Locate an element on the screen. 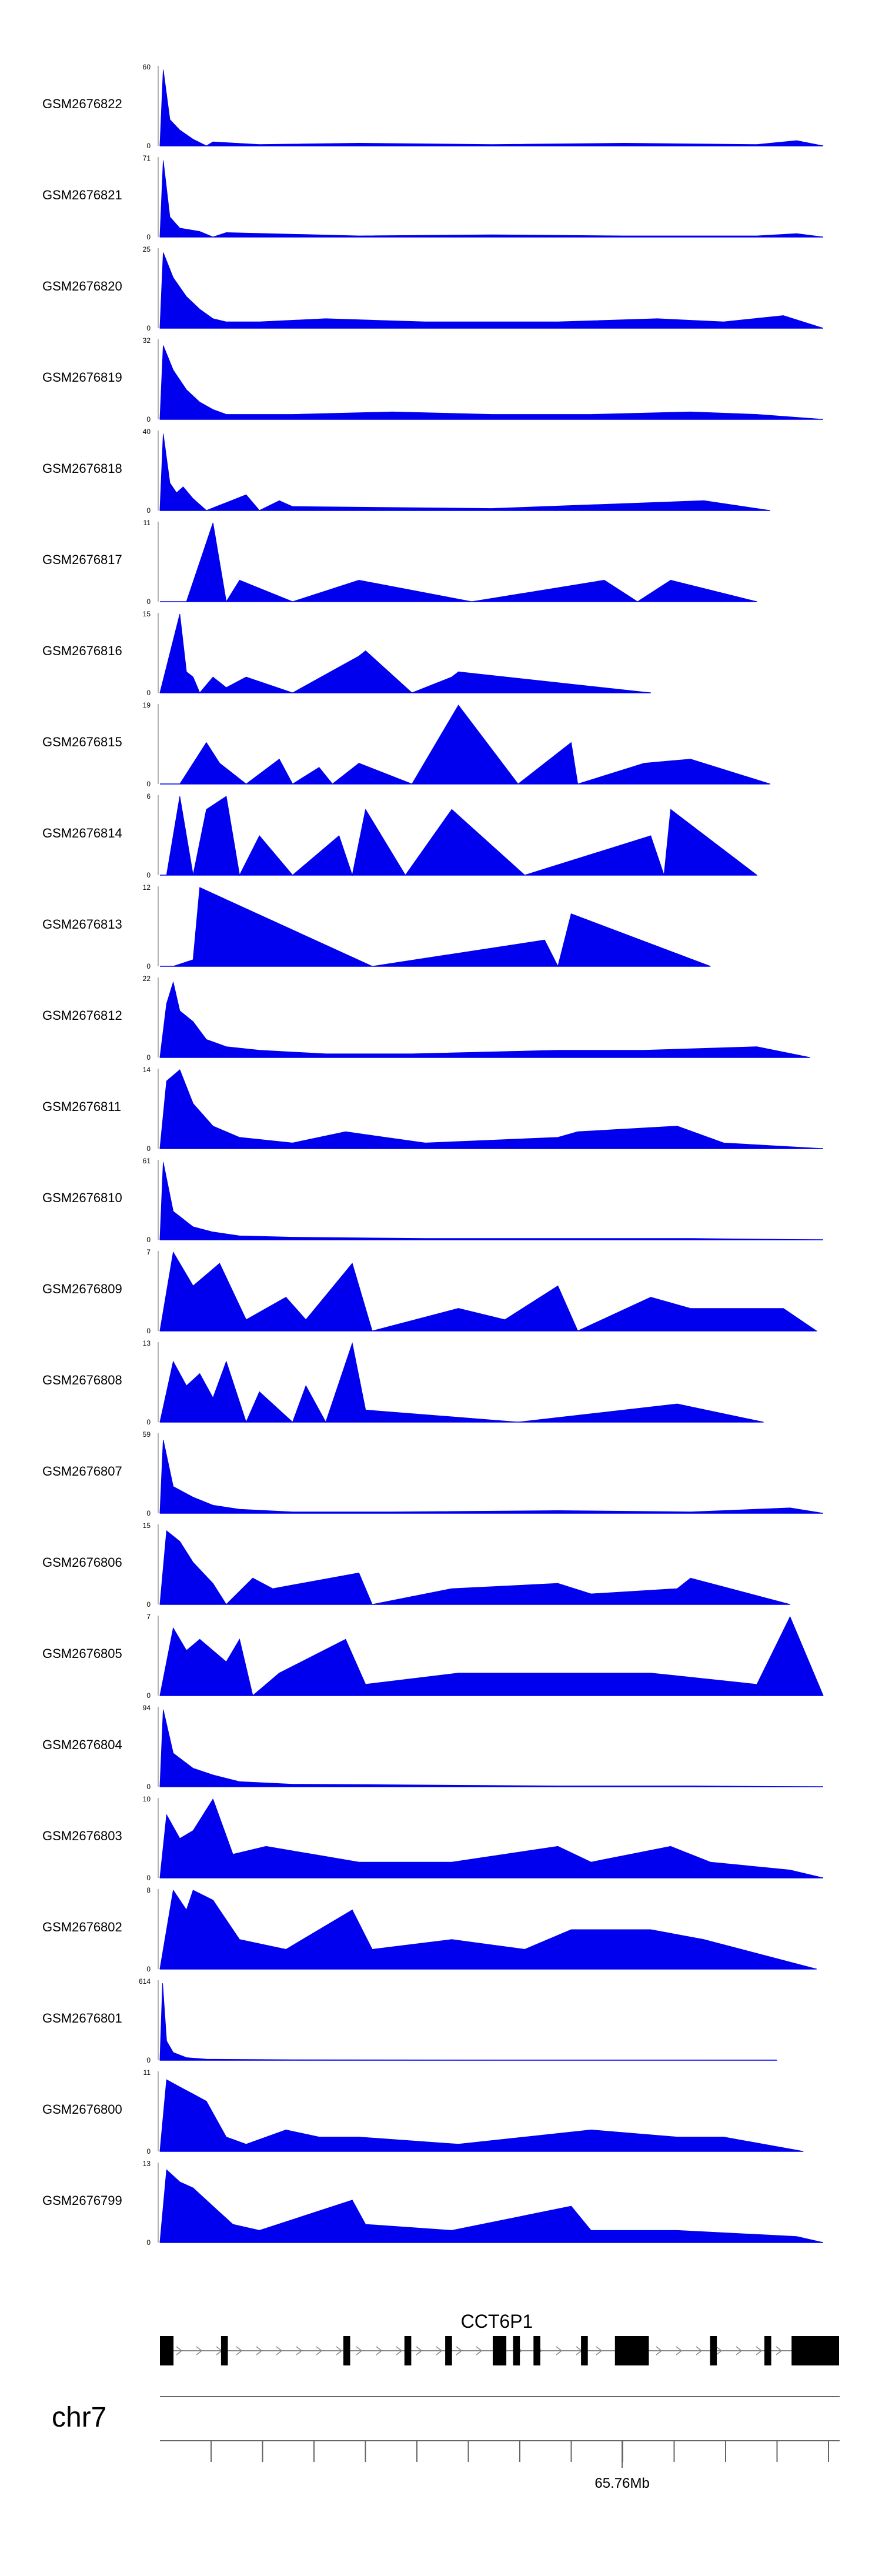 The image size is (882, 2576). track-GSM2676821: GSM2676821 71 0 is located at coordinates (433, 197).